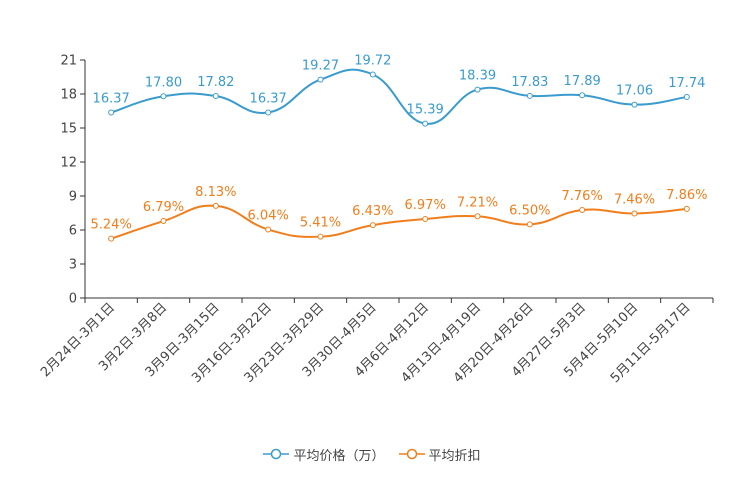 This screenshot has height=496, width=744. What do you see at coordinates (477, 76) in the screenshot?
I see `data-label: 18.39` at bounding box center [477, 76].